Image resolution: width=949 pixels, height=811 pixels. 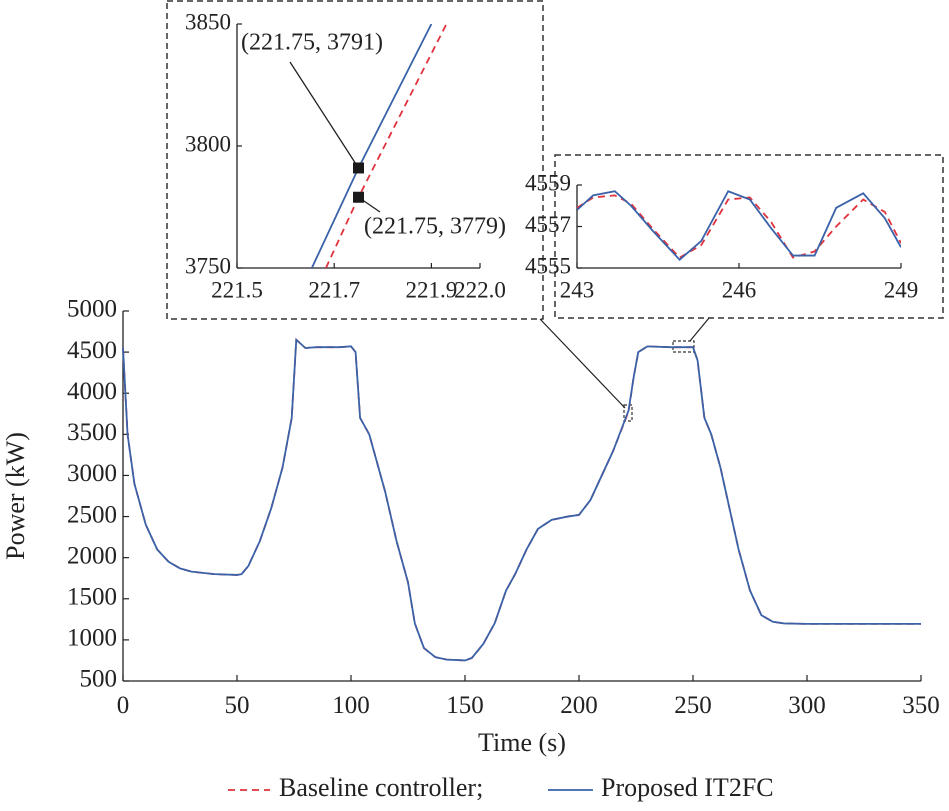 I want to click on y-tick-label: 3850, so click(x=208, y=21).